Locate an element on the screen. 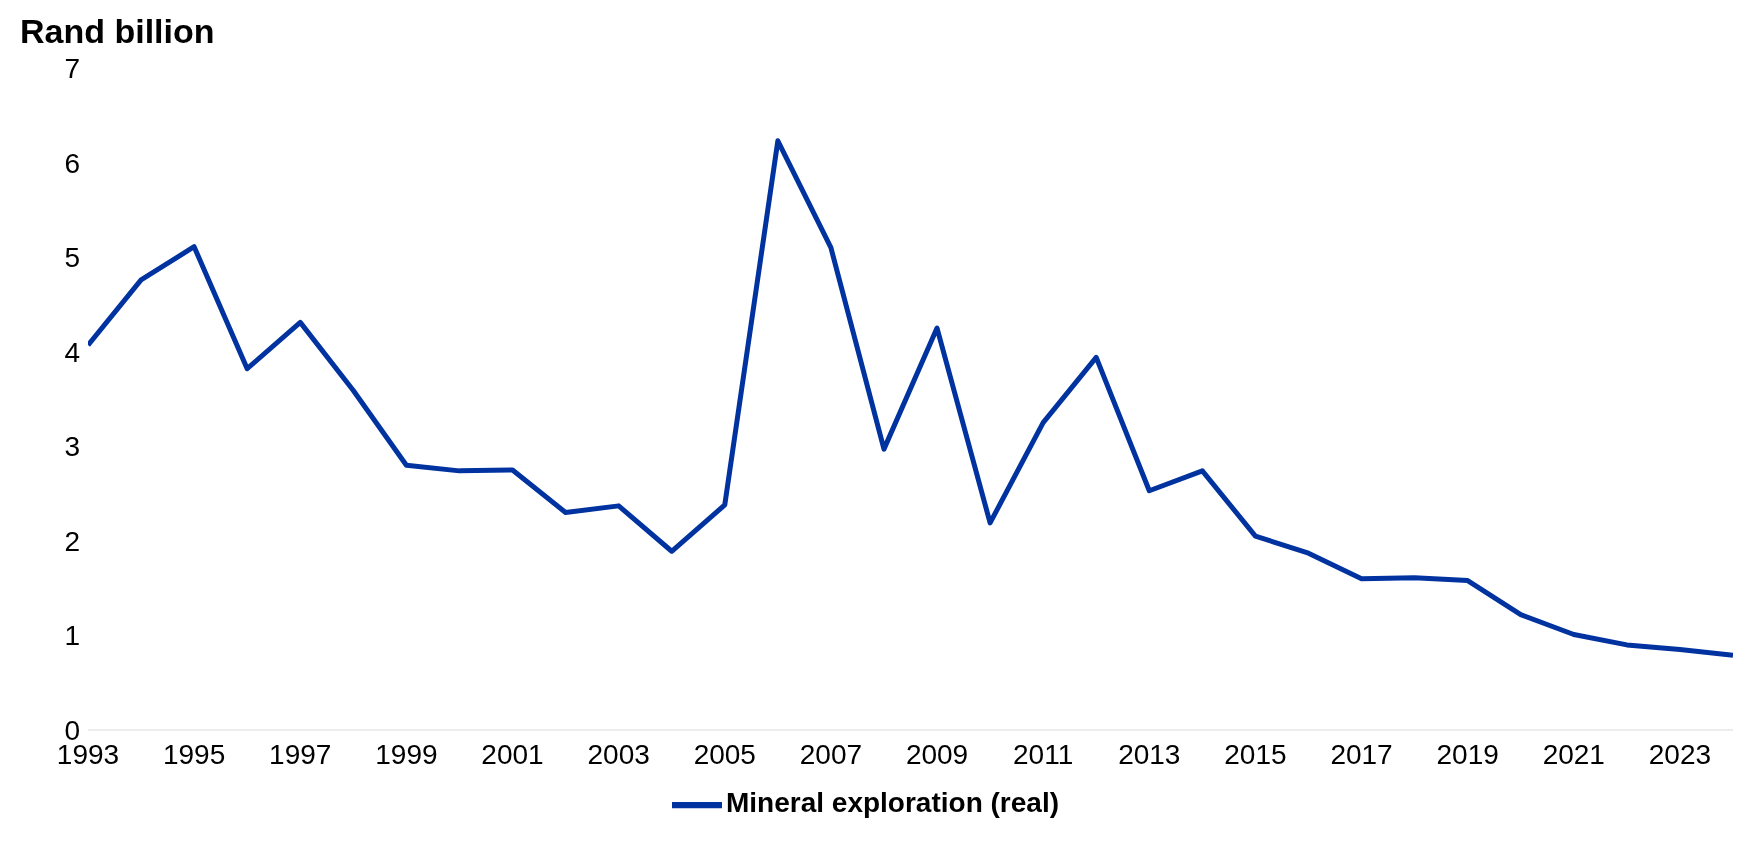  y-tick-label: 2 is located at coordinates (72, 541).